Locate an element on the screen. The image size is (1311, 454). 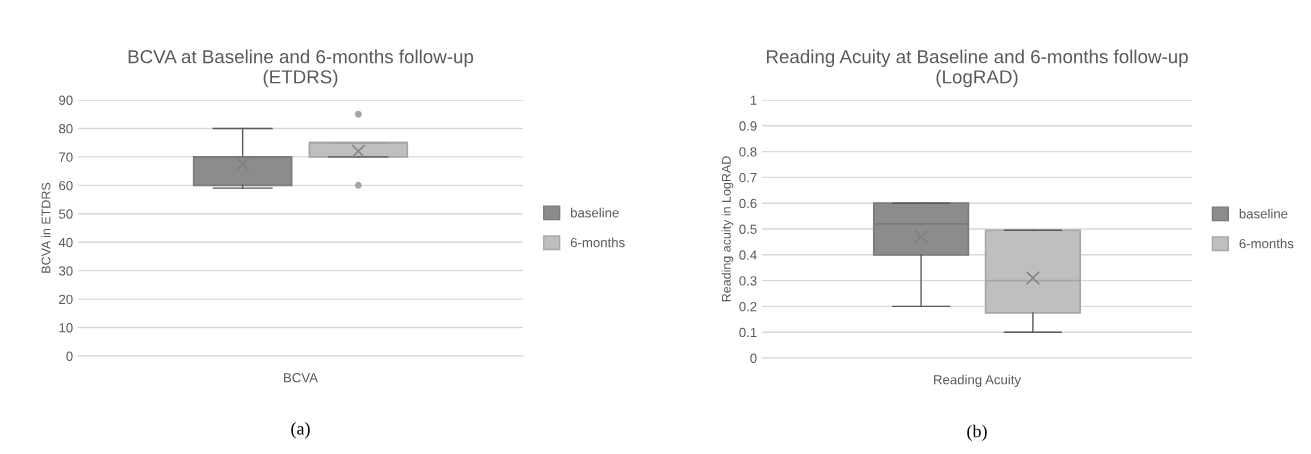
y-tick-label: 90 is located at coordinates (66, 100).